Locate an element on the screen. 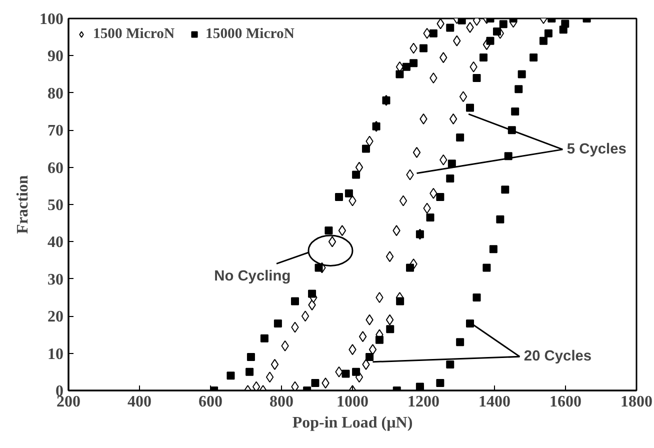  y-tick-label: 100 is located at coordinates (52, 19).